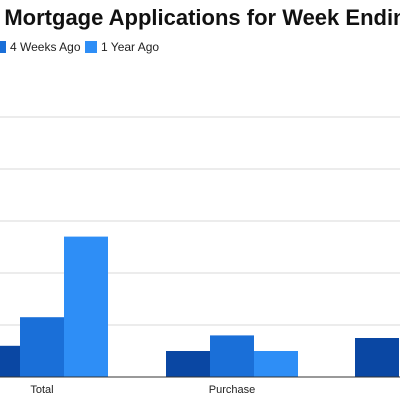 This screenshot has width=400, height=400. What do you see at coordinates (45, 47) in the screenshot?
I see `legend-label: 4 Weeks Ago` at bounding box center [45, 47].